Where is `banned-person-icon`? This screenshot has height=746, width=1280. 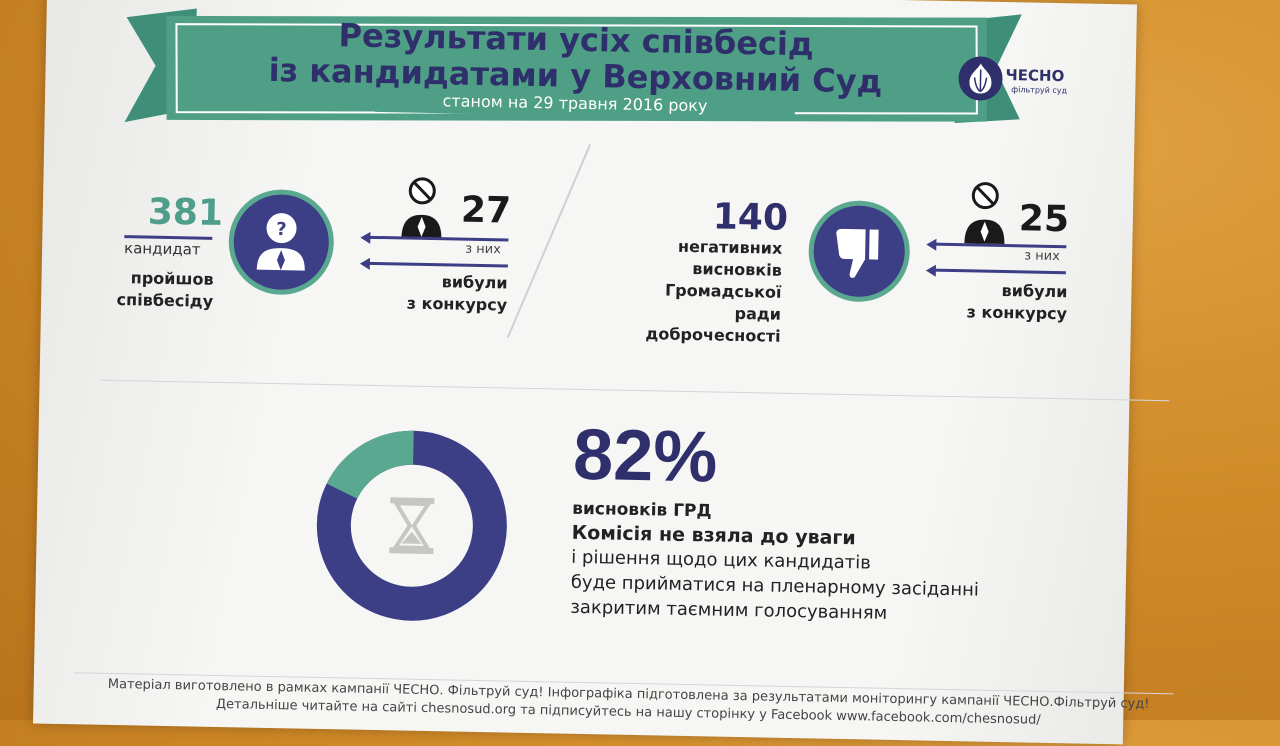 banned-person-icon is located at coordinates (421, 208).